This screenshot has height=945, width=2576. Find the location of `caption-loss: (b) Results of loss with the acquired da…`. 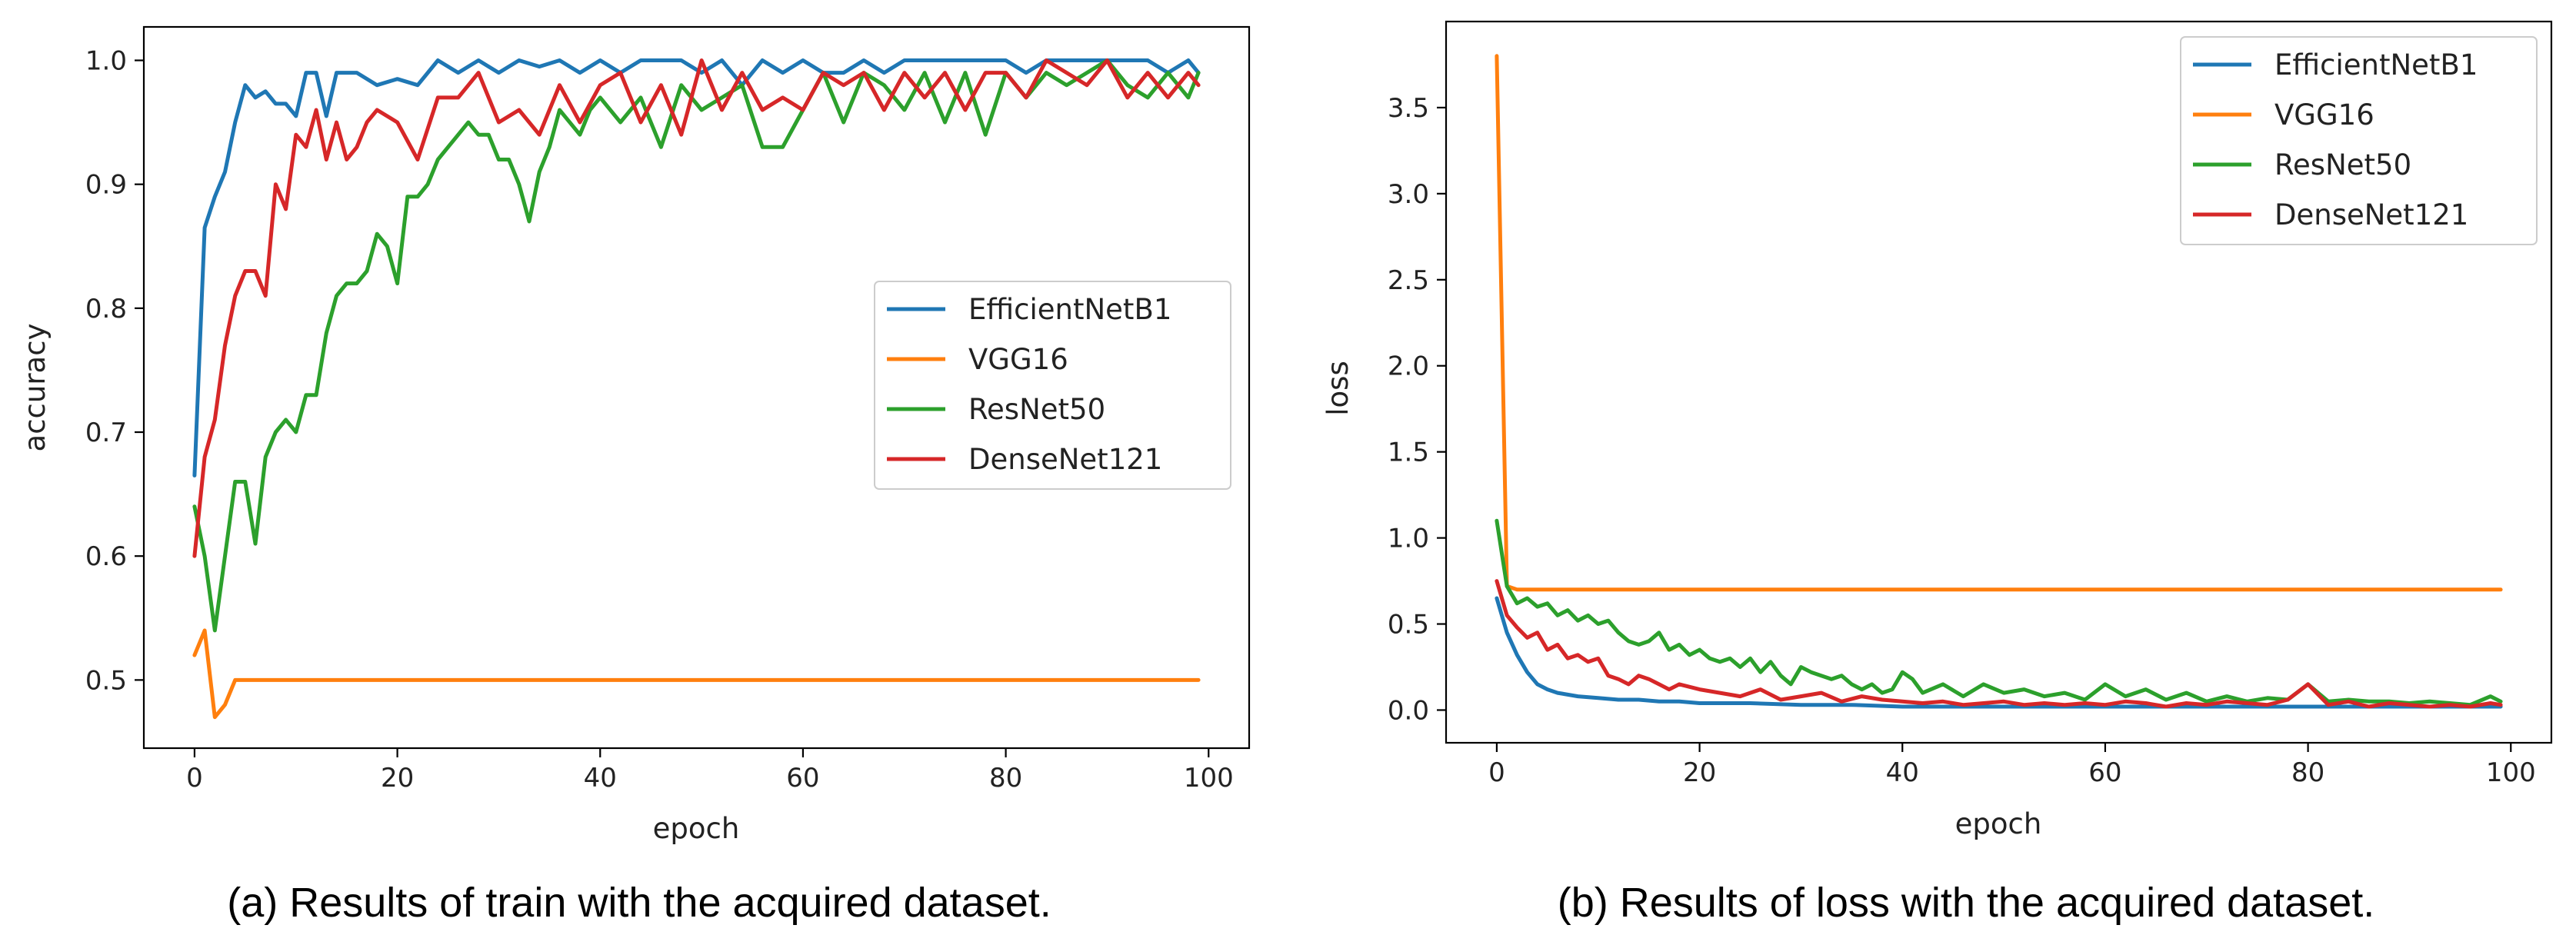

caption-loss: (b) Results of loss with the acquired da… is located at coordinates (1966, 903).